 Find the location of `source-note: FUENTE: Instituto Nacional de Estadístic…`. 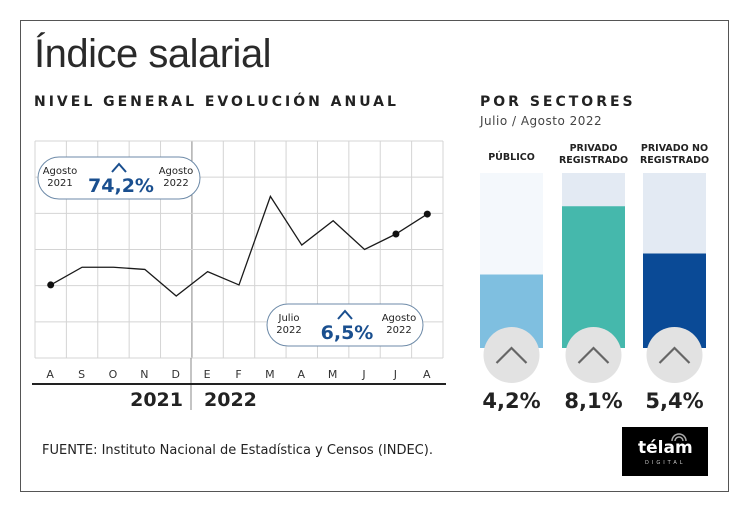

source-note: FUENTE: Instituto Nacional de Estadístic… is located at coordinates (237, 450).